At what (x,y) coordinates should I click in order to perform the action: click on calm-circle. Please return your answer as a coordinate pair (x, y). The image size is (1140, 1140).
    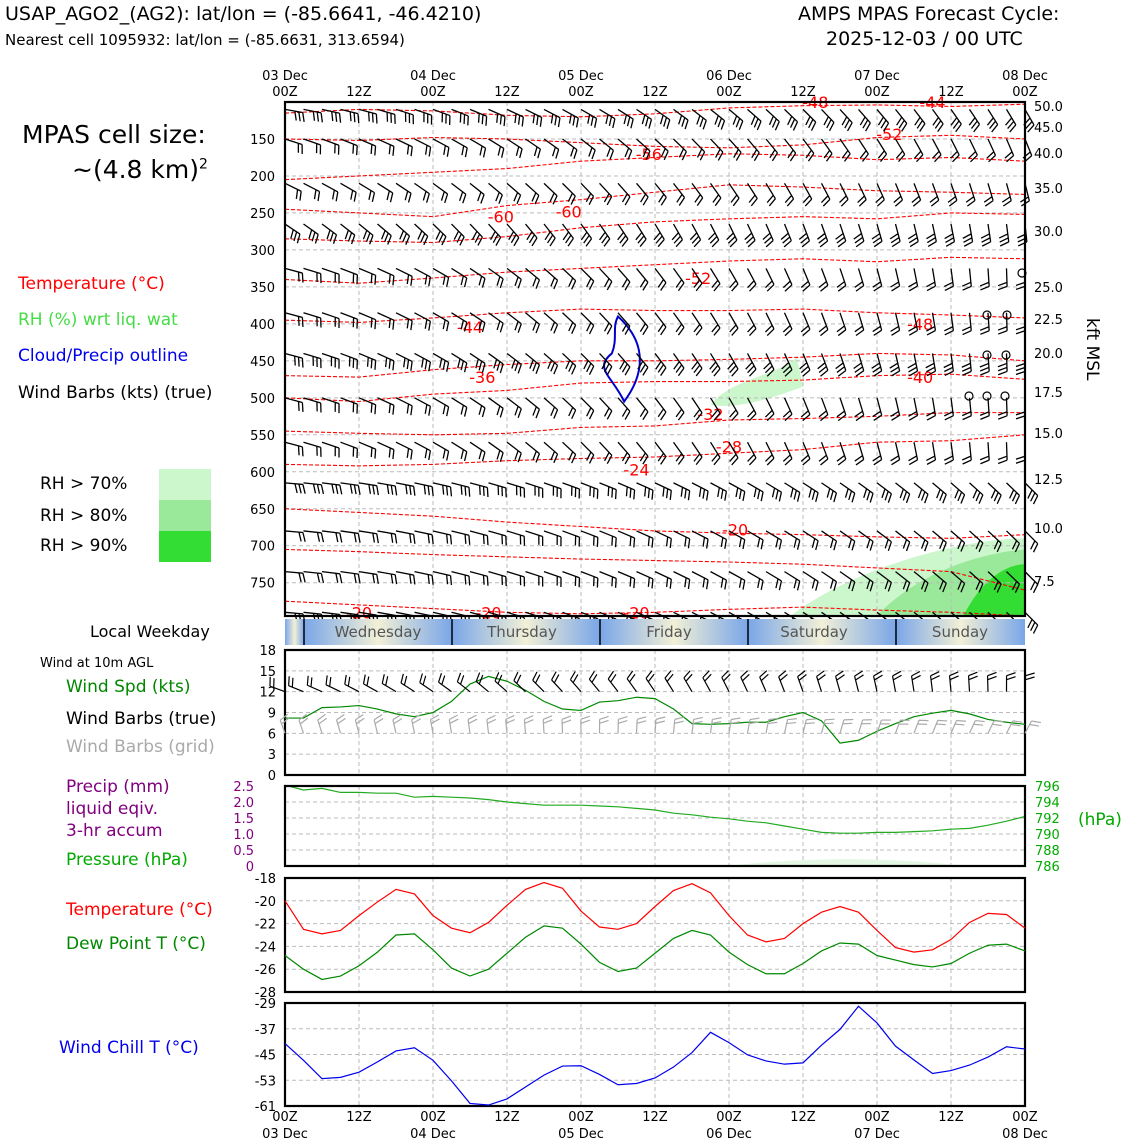
    Looking at the image, I should click on (987, 315).